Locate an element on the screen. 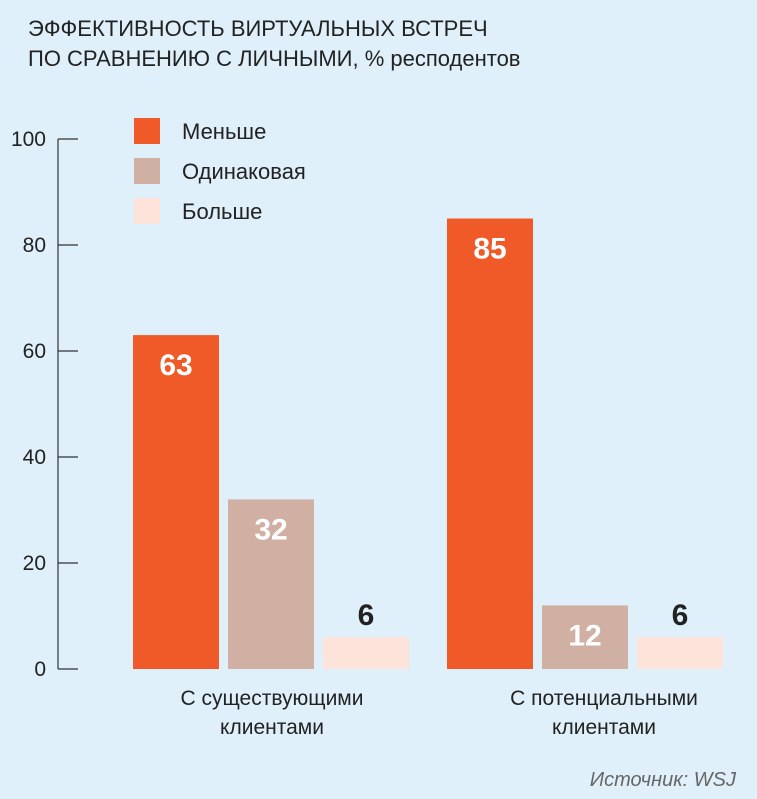  chart-title-line-2: ПО СРАВНЕНИЮ С ЛИЧНЫМИ, % респодентов is located at coordinates (274, 58).